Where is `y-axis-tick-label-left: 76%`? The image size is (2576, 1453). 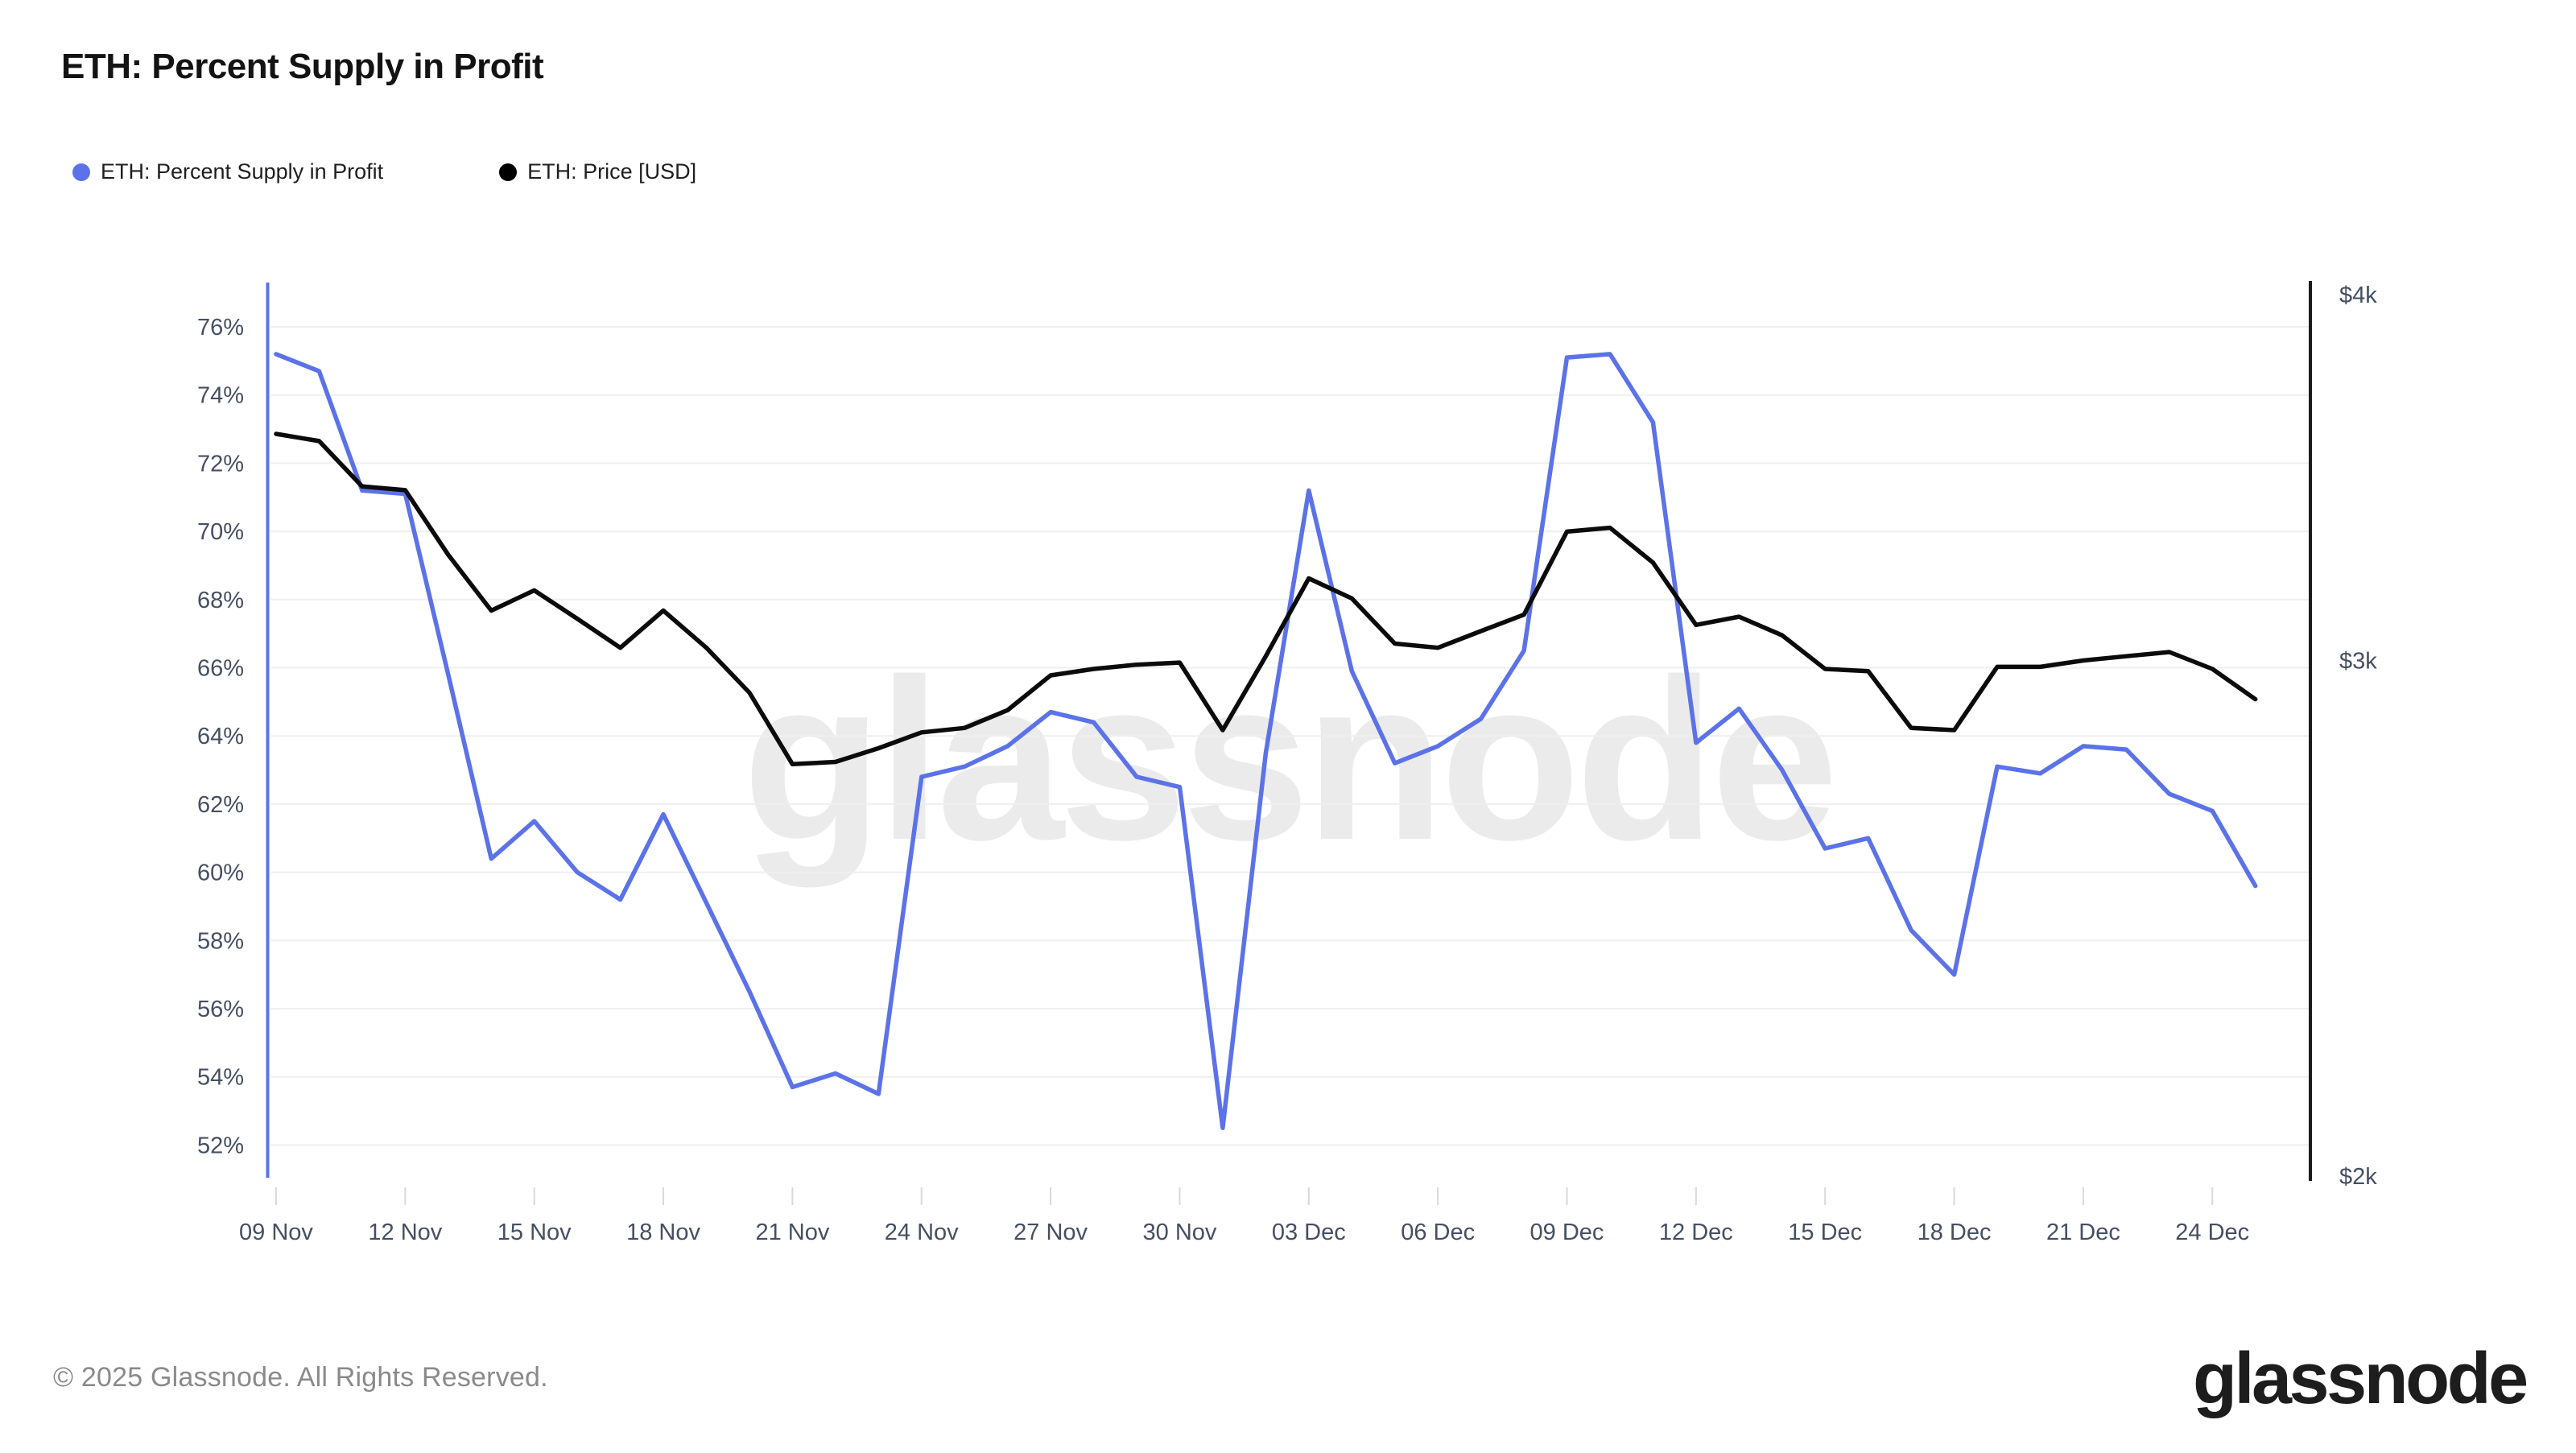
y-axis-tick-label-left: 76% is located at coordinates (221, 328).